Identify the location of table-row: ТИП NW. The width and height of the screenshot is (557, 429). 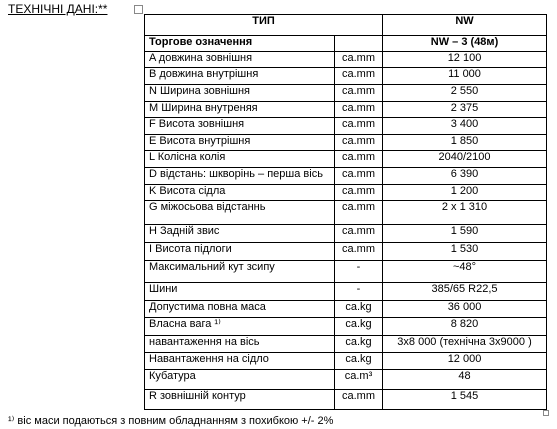
(345, 25).